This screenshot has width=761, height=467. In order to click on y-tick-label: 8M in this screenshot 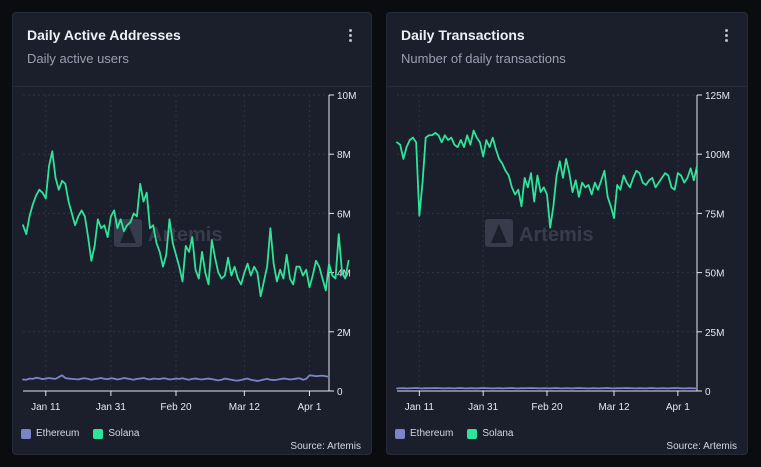, I will do `click(344, 155)`.